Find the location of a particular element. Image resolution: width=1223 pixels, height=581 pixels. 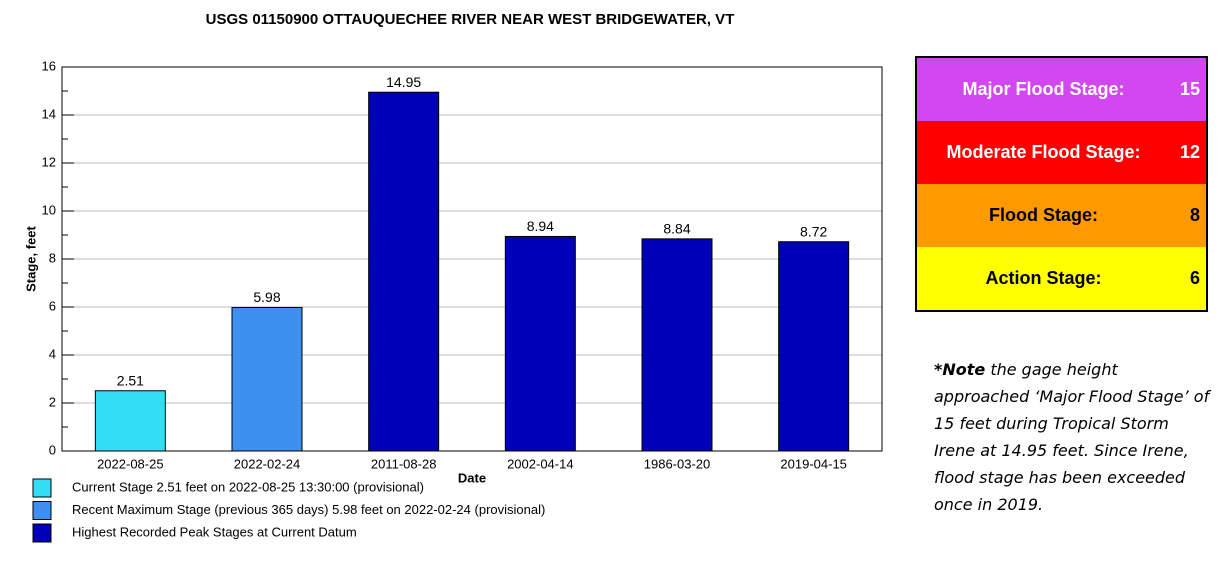

value-label: 5.98 is located at coordinates (266, 297).